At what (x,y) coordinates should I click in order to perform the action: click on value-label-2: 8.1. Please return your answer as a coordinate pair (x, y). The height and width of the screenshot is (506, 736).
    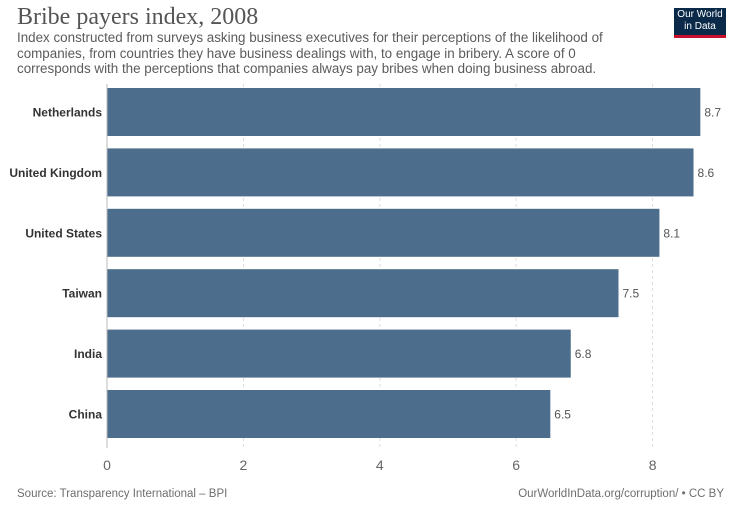
    Looking at the image, I should click on (671, 233).